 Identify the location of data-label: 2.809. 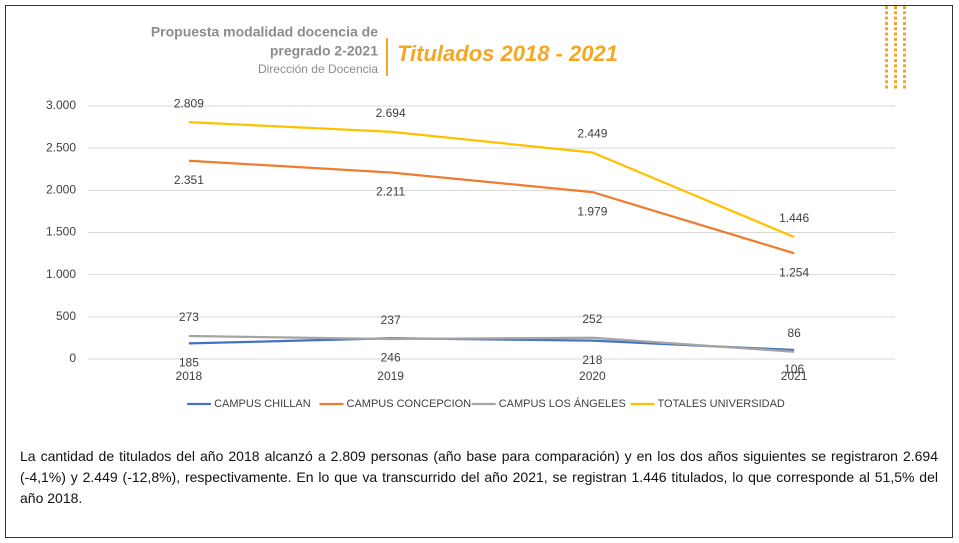
(189, 103).